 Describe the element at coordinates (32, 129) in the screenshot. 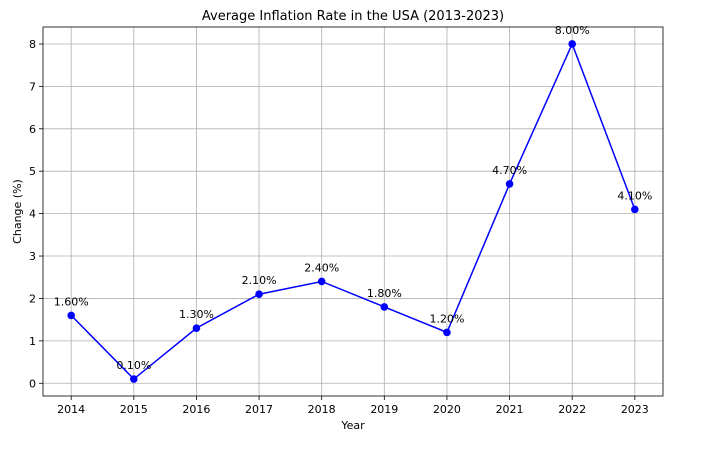

I see `y-tick-label: 6` at that location.